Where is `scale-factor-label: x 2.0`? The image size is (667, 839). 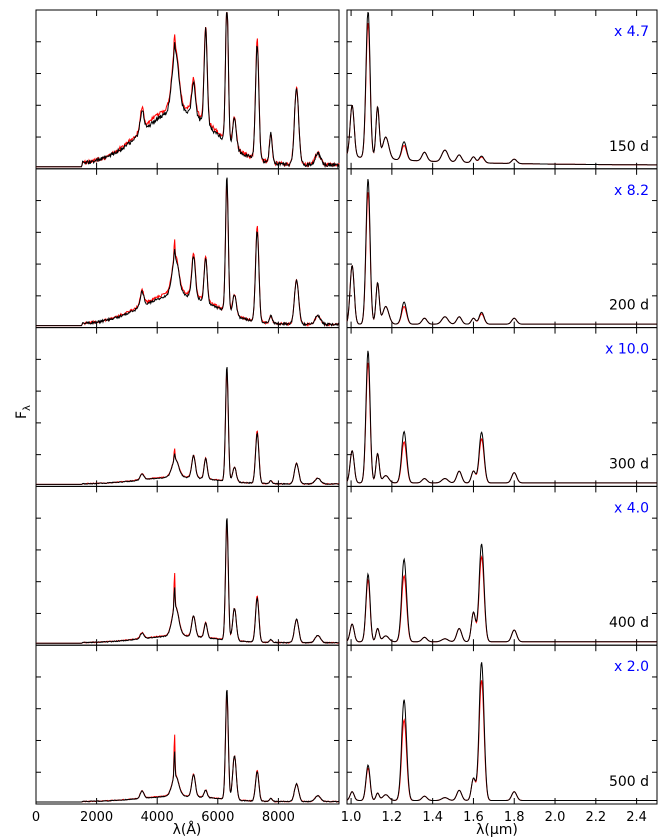
scale-factor-label: x 2.0 is located at coordinates (631, 667).